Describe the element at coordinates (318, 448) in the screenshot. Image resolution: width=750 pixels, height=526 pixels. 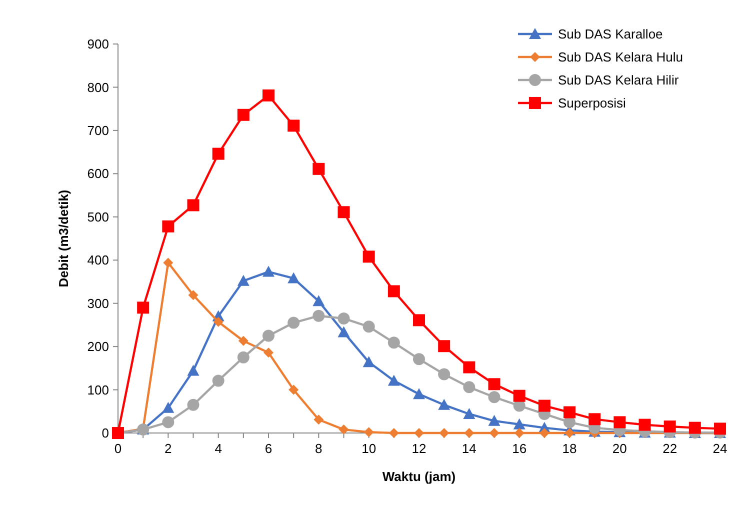
I see `x-tick-label: 8` at that location.